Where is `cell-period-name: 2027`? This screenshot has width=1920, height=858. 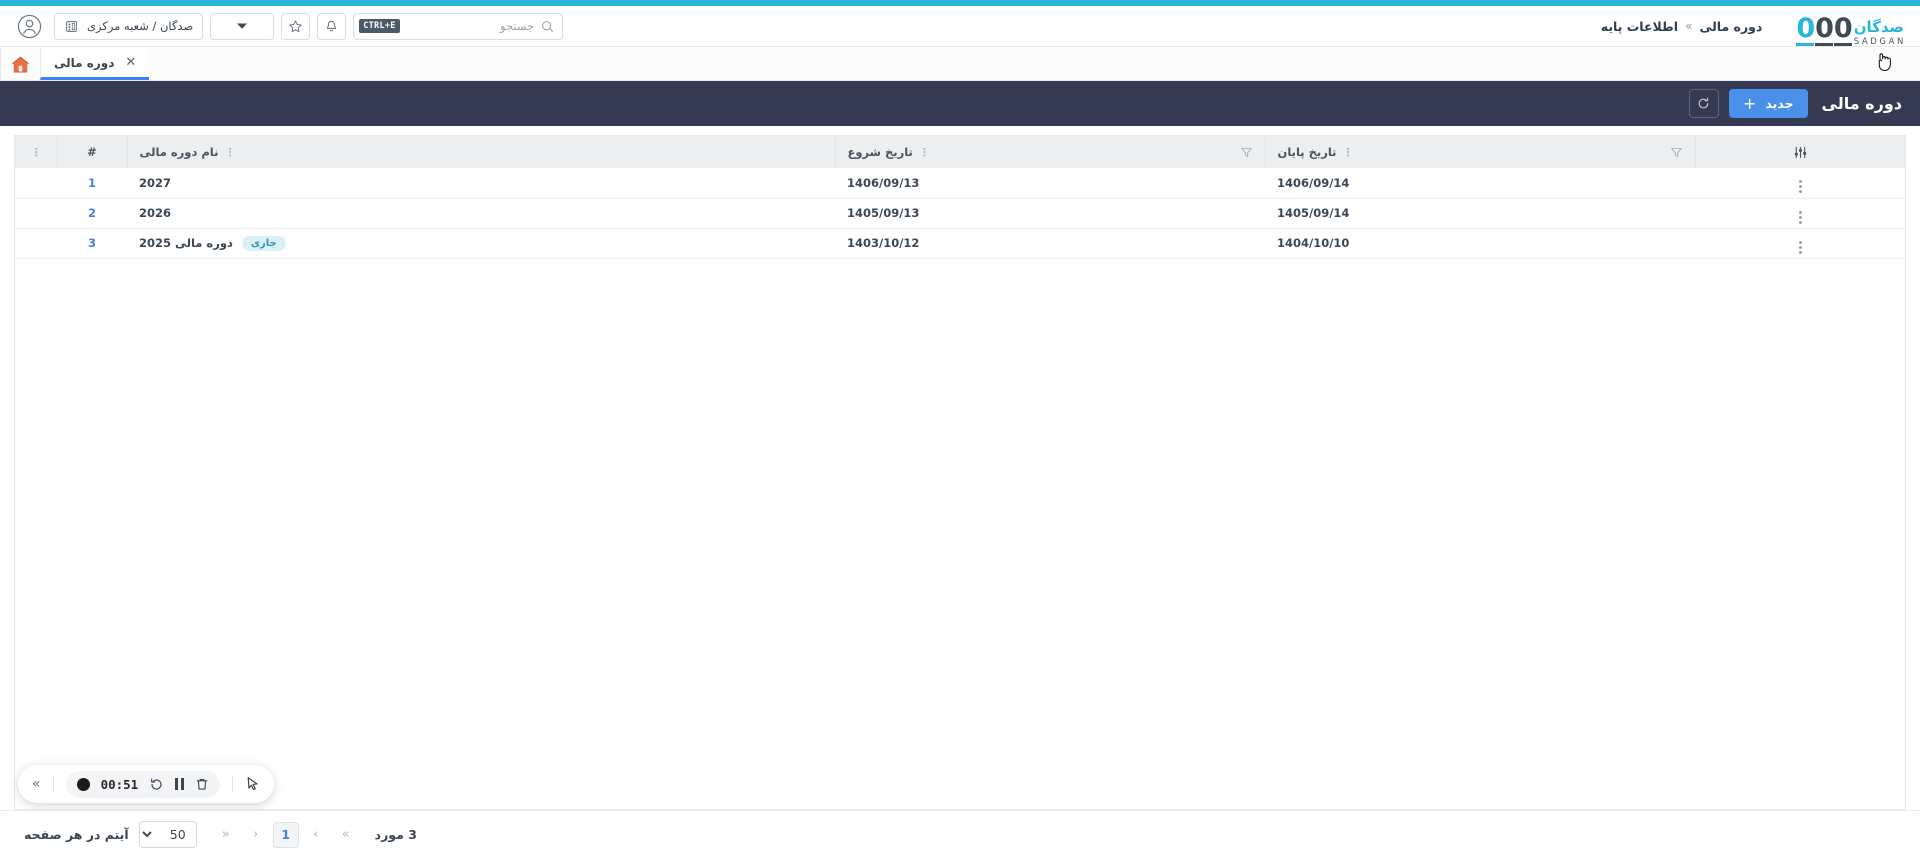
cell-period-name: 2027 is located at coordinates (481, 183).